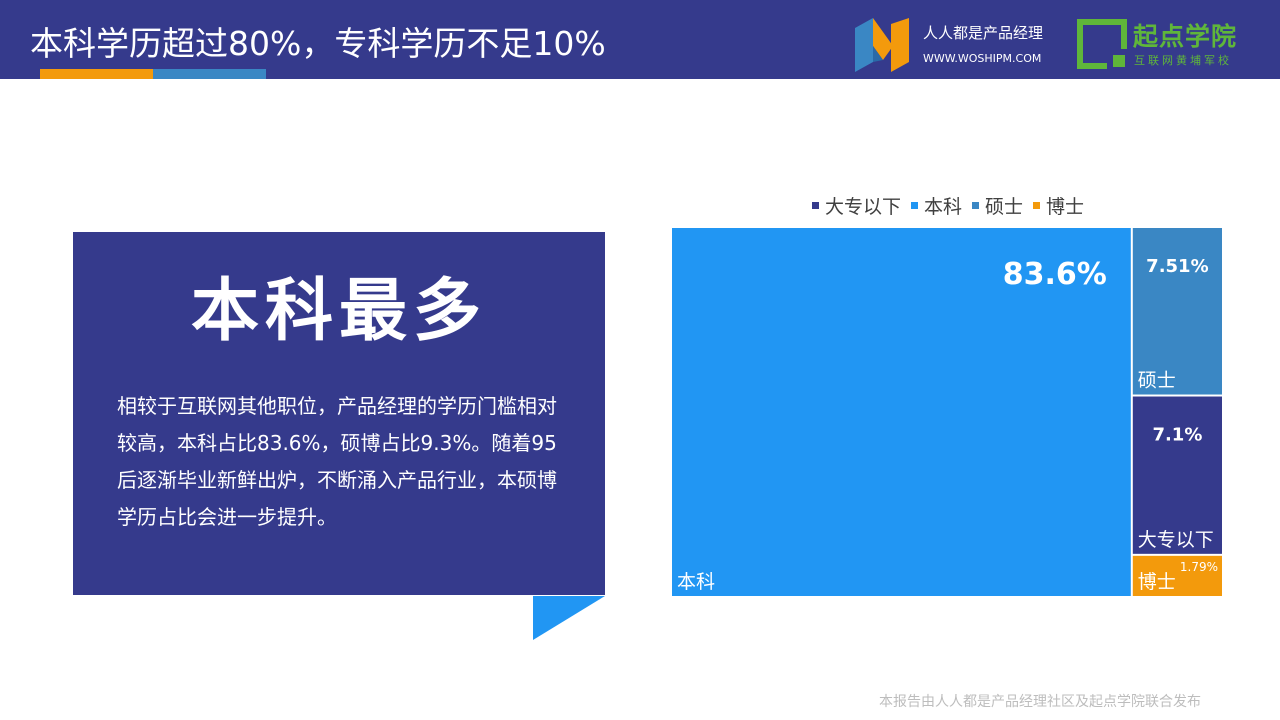 The height and width of the screenshot is (720, 1280). I want to click on card-title: 本科最多, so click(338, 311).